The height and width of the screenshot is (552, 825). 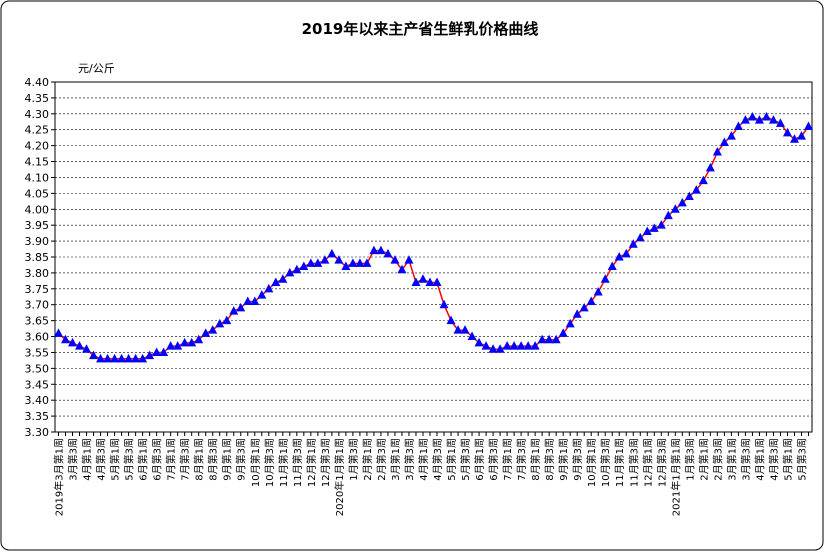 I want to click on y-tick-label: 3.30, so click(x=37, y=432).